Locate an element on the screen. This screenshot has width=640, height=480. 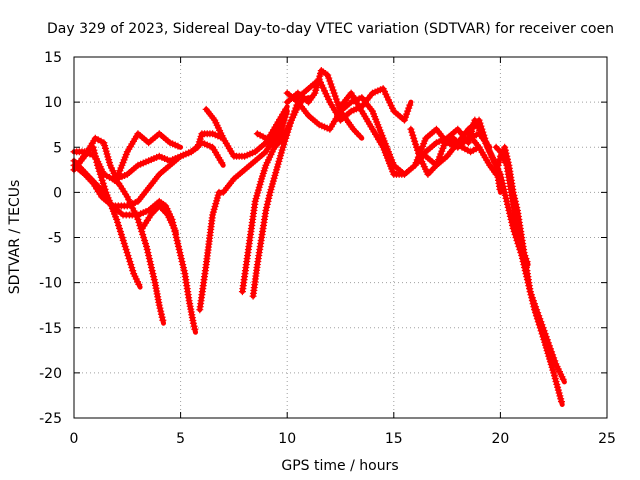
series-sat-f is located at coordinates (148, 156).